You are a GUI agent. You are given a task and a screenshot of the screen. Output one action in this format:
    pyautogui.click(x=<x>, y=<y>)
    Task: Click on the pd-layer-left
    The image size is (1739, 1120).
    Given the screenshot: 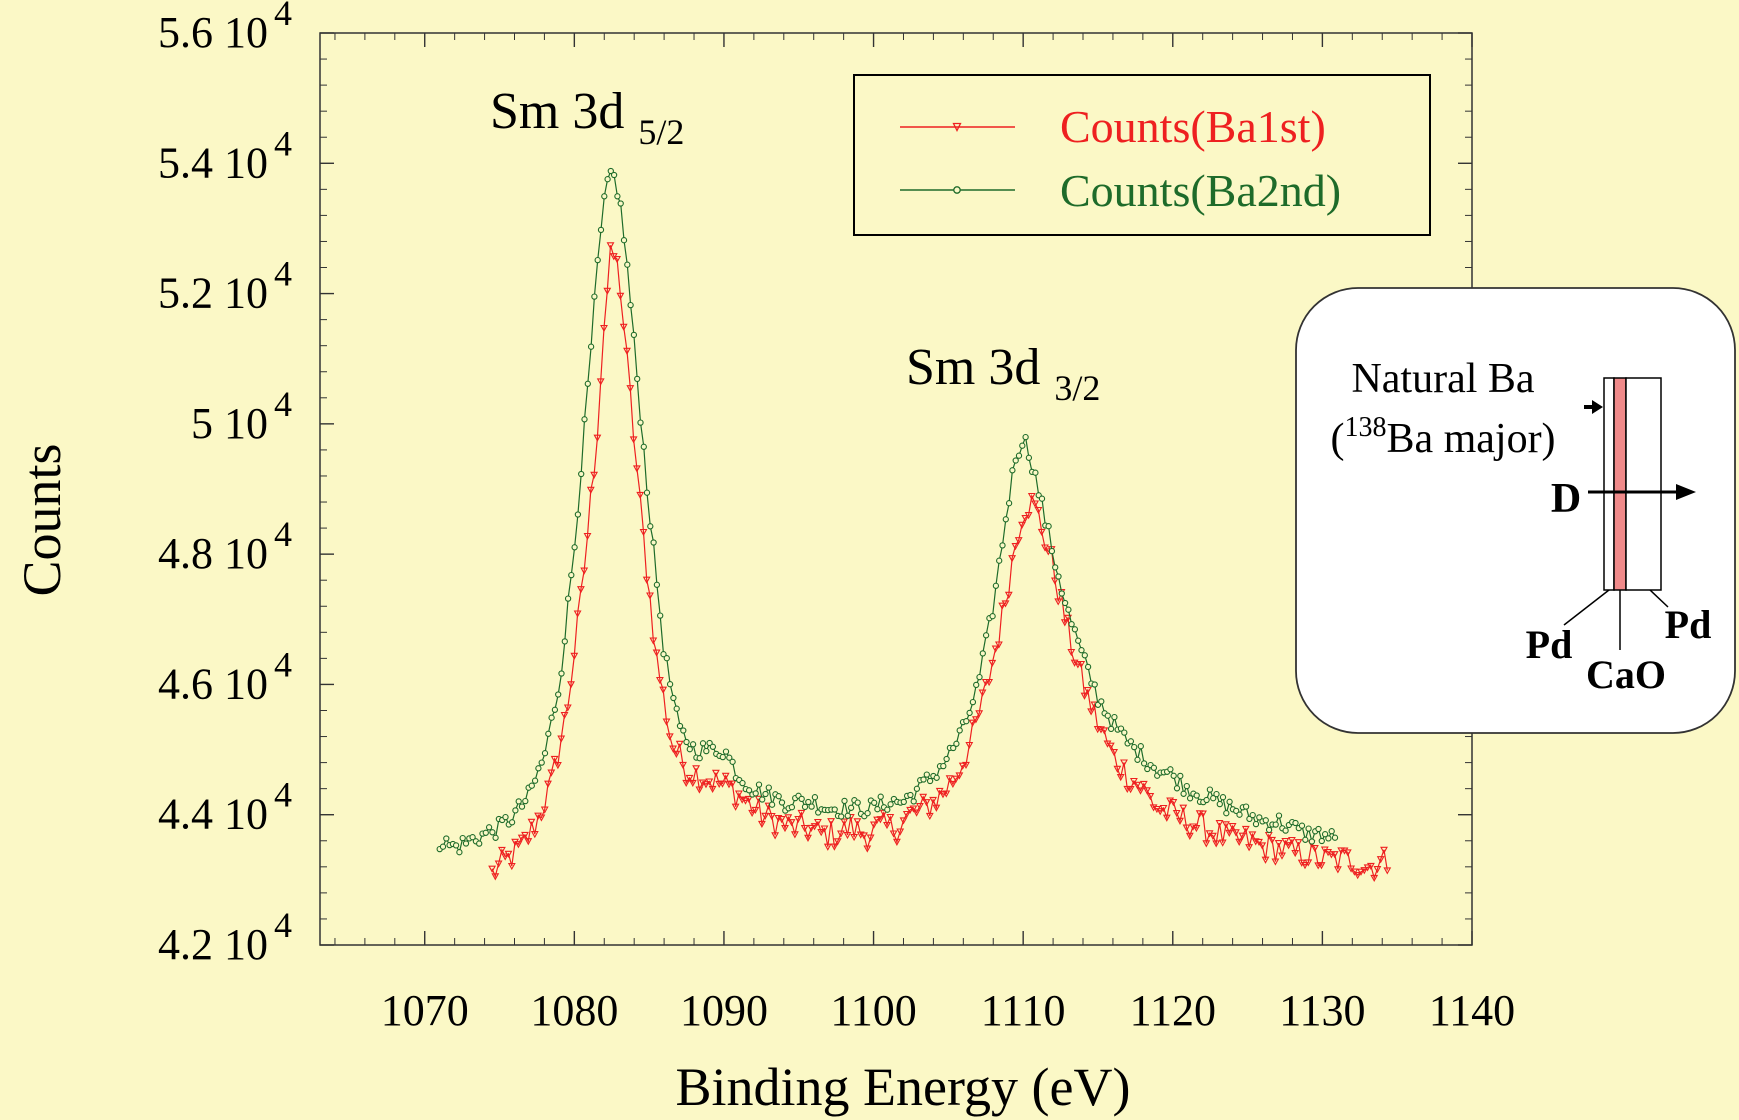 What is the action you would take?
    pyautogui.click(x=1609, y=484)
    